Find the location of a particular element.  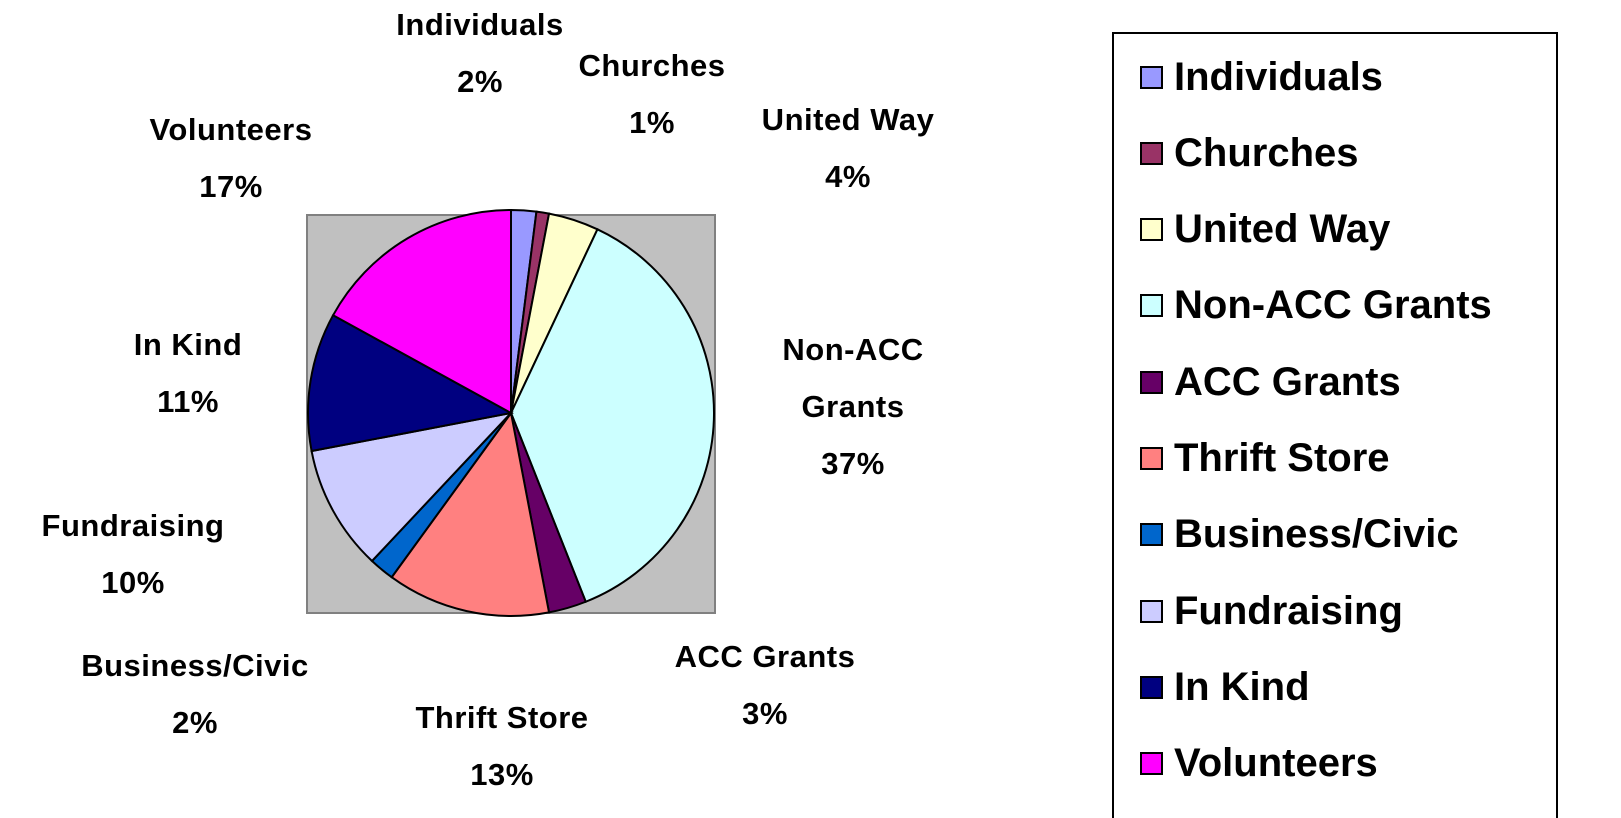

legend-item: Churches is located at coordinates (1249, 153).